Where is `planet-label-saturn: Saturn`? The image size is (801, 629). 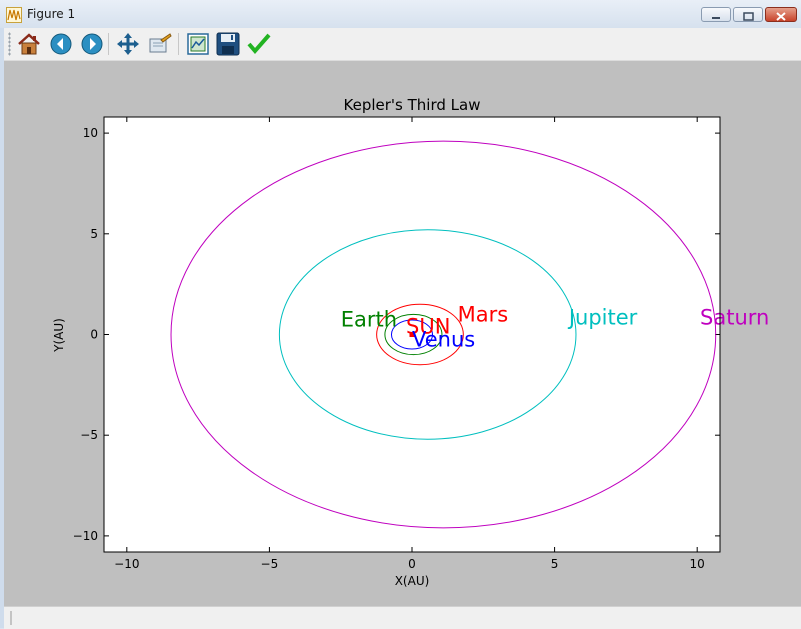 planet-label-saturn: Saturn is located at coordinates (734, 317).